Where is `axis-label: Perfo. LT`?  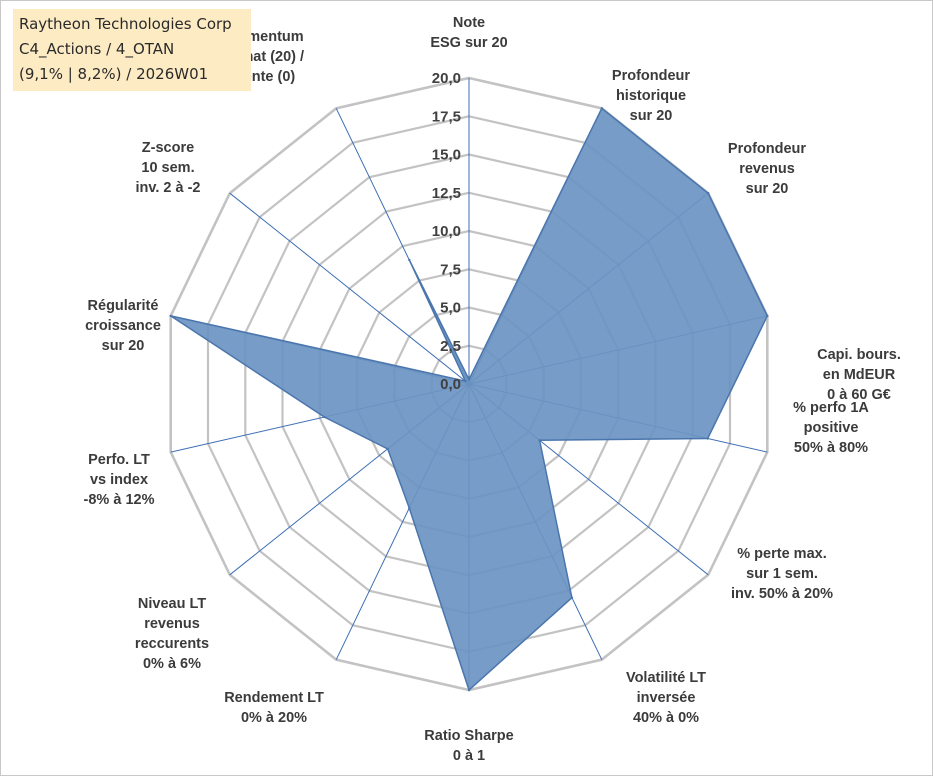
axis-label: Perfo. LT is located at coordinates (119, 460).